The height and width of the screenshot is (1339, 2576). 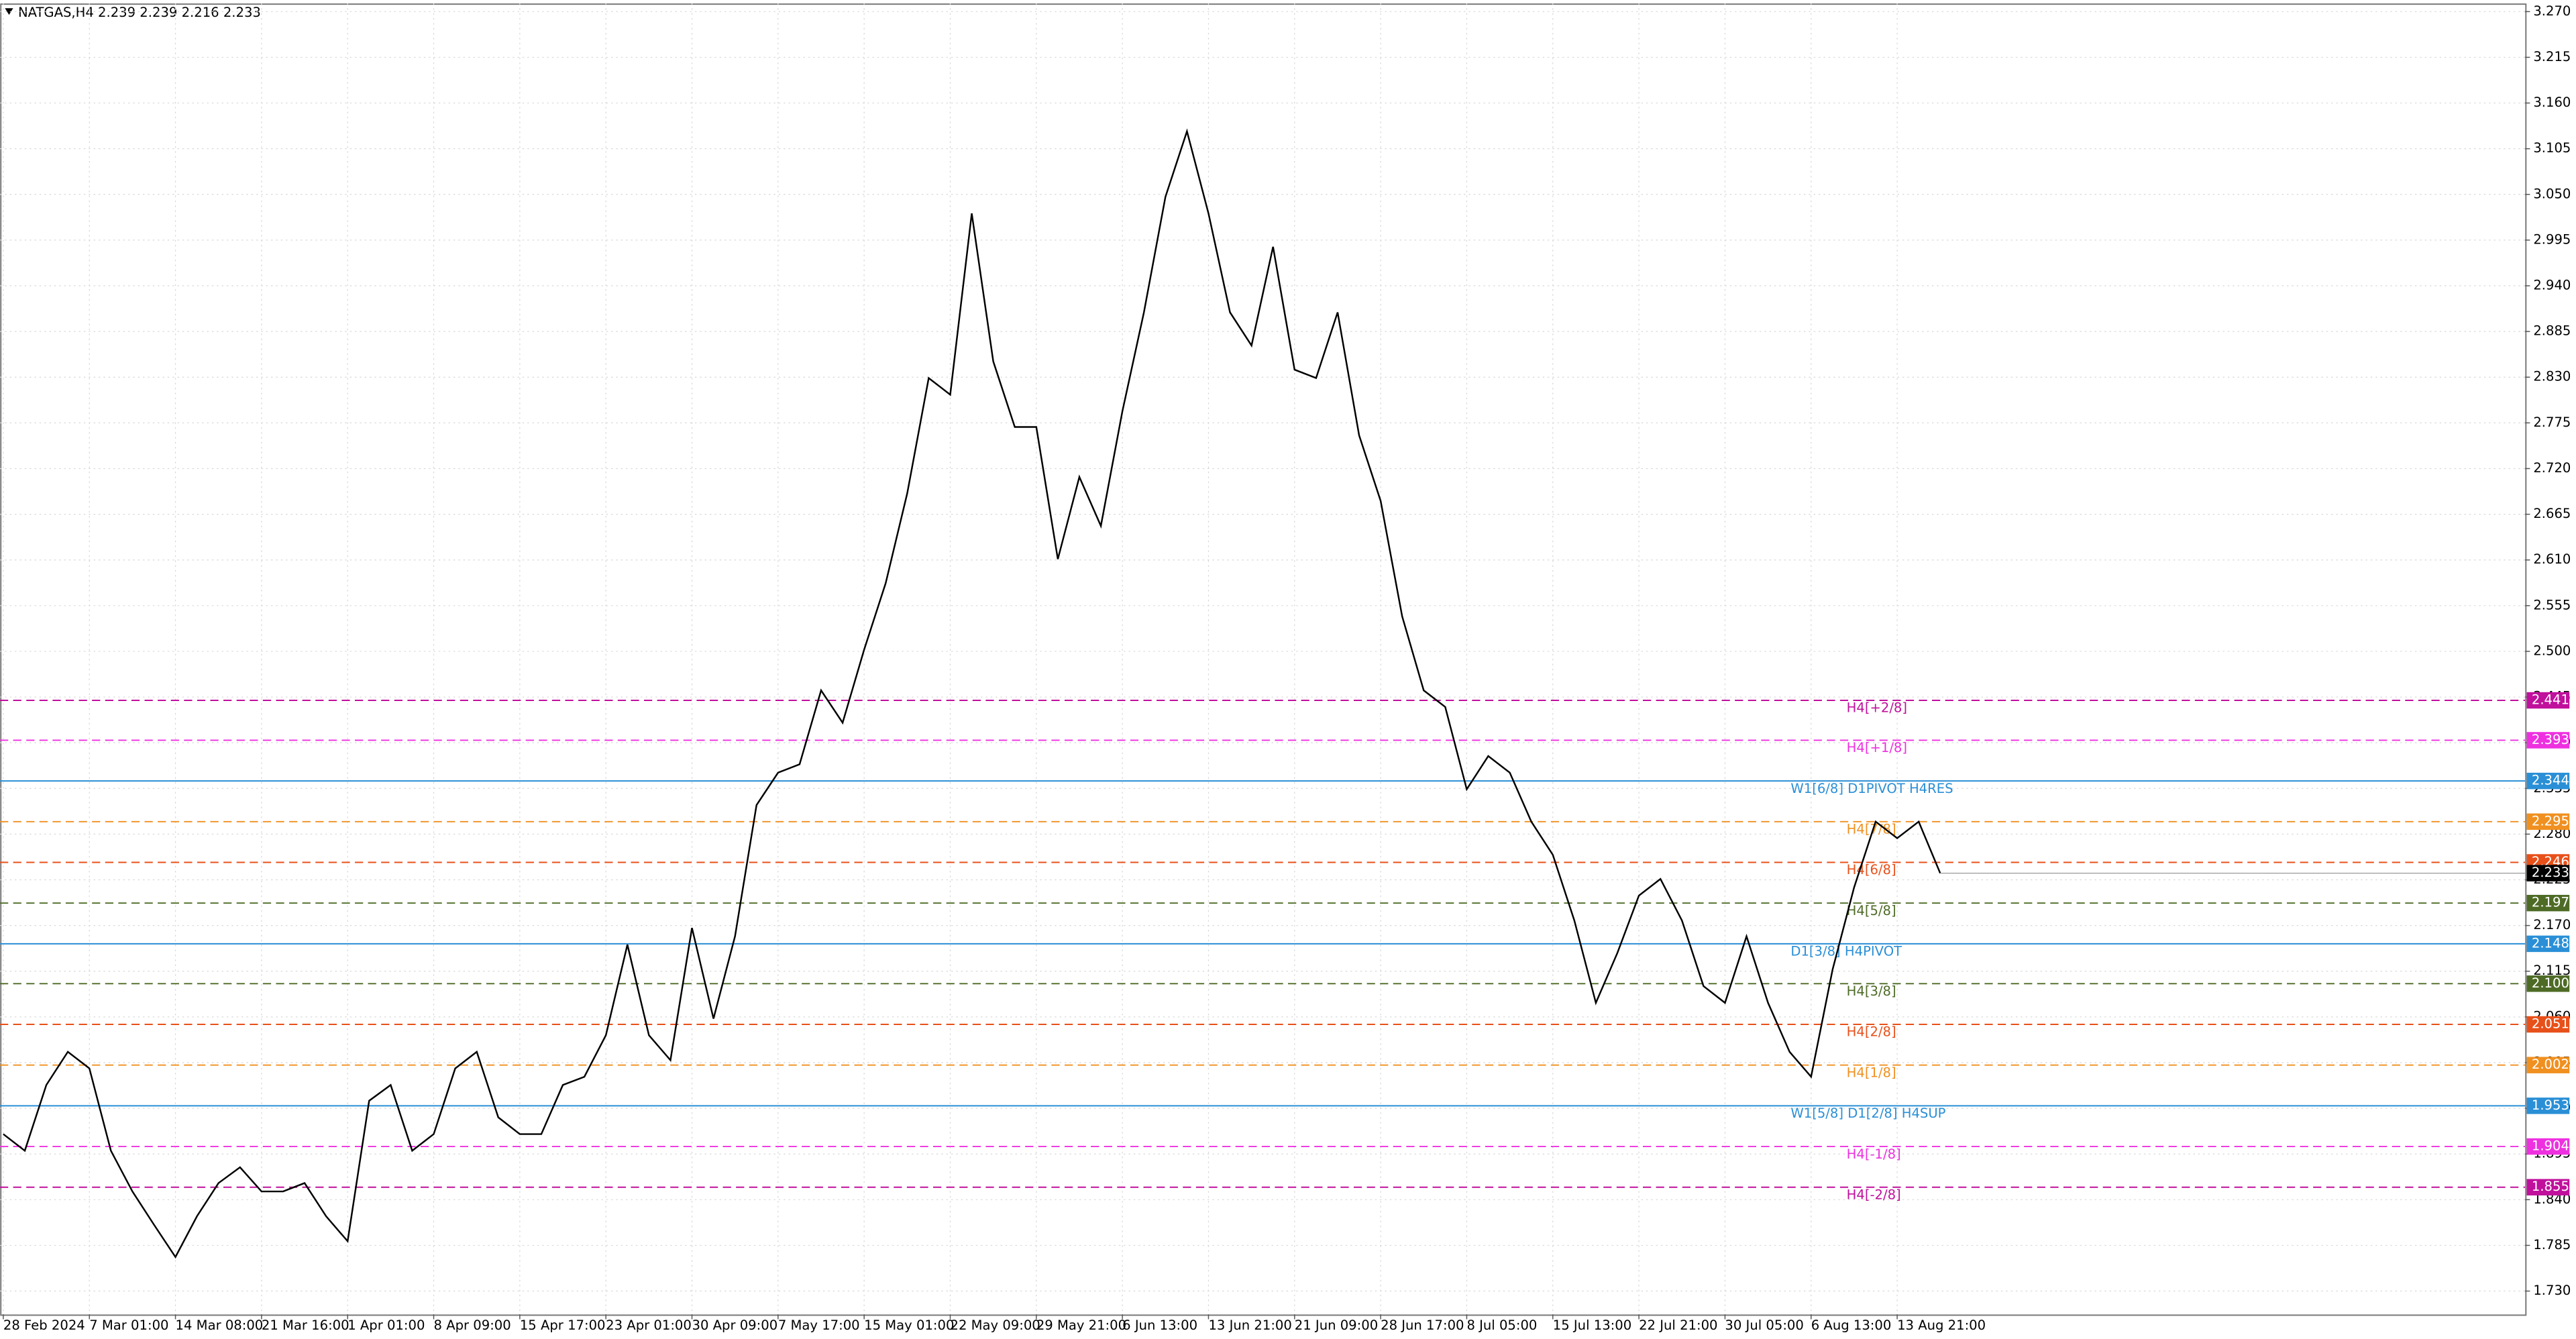 What do you see at coordinates (2552, 148) in the screenshot?
I see `y-tick-label: 3.105` at bounding box center [2552, 148].